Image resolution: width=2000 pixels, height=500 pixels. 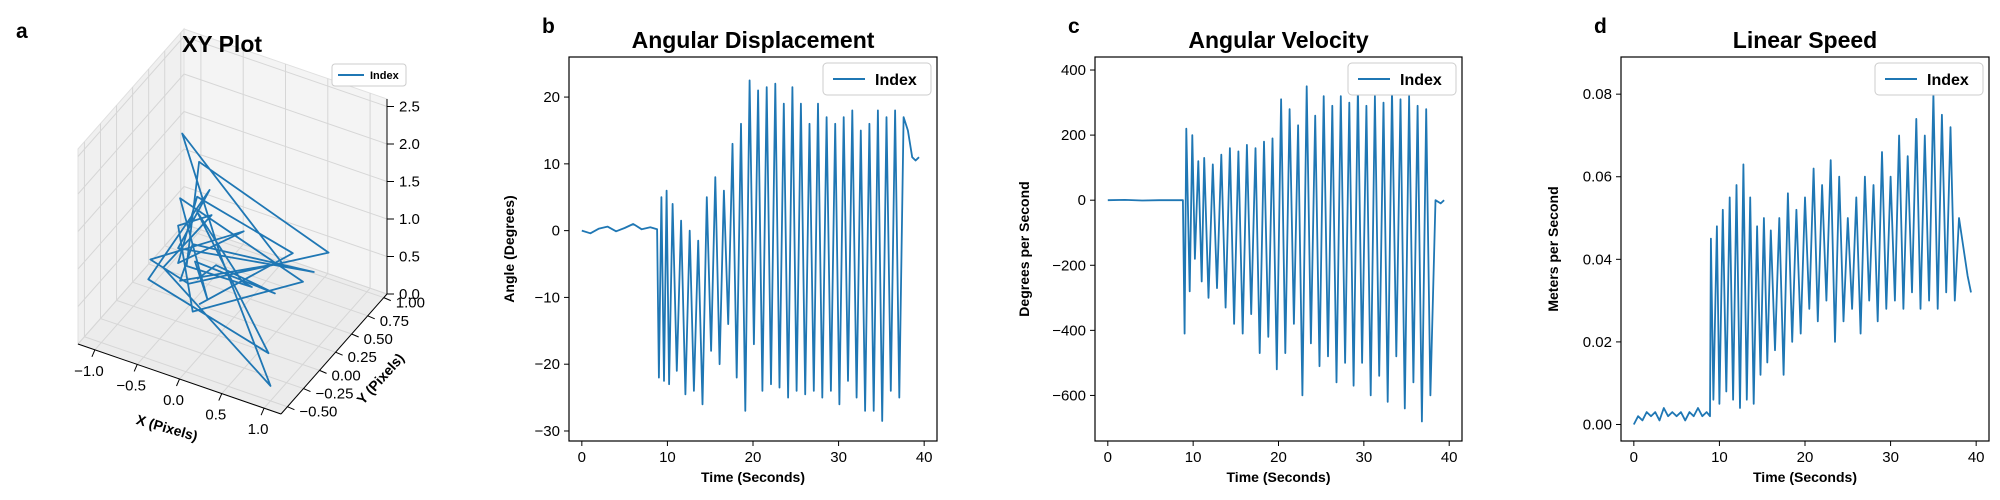 I want to click on y-tick-label: 200, so click(x=1073, y=135).